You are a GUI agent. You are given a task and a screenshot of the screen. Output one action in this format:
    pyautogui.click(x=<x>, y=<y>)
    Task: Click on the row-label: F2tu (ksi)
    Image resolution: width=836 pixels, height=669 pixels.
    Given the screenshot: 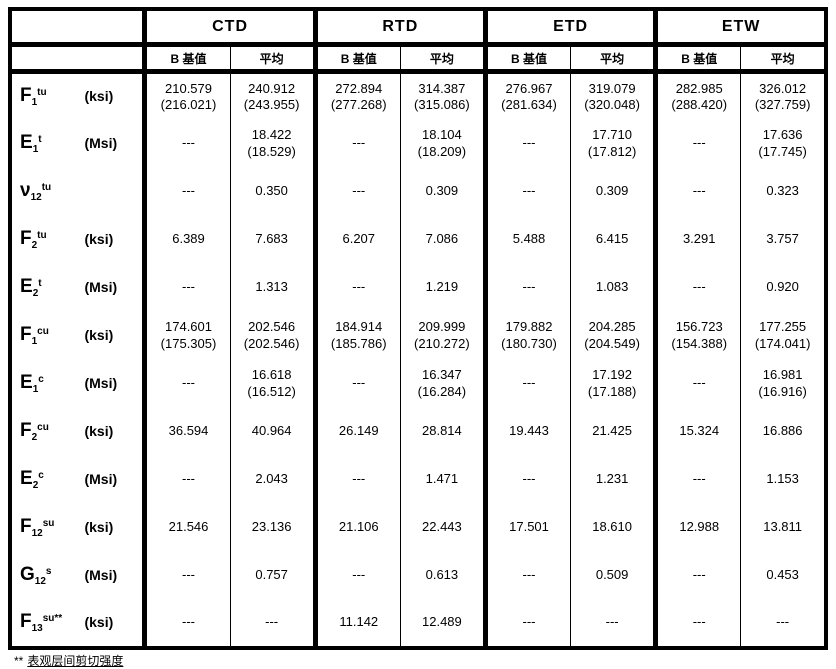 What is the action you would take?
    pyautogui.click(x=77, y=240)
    